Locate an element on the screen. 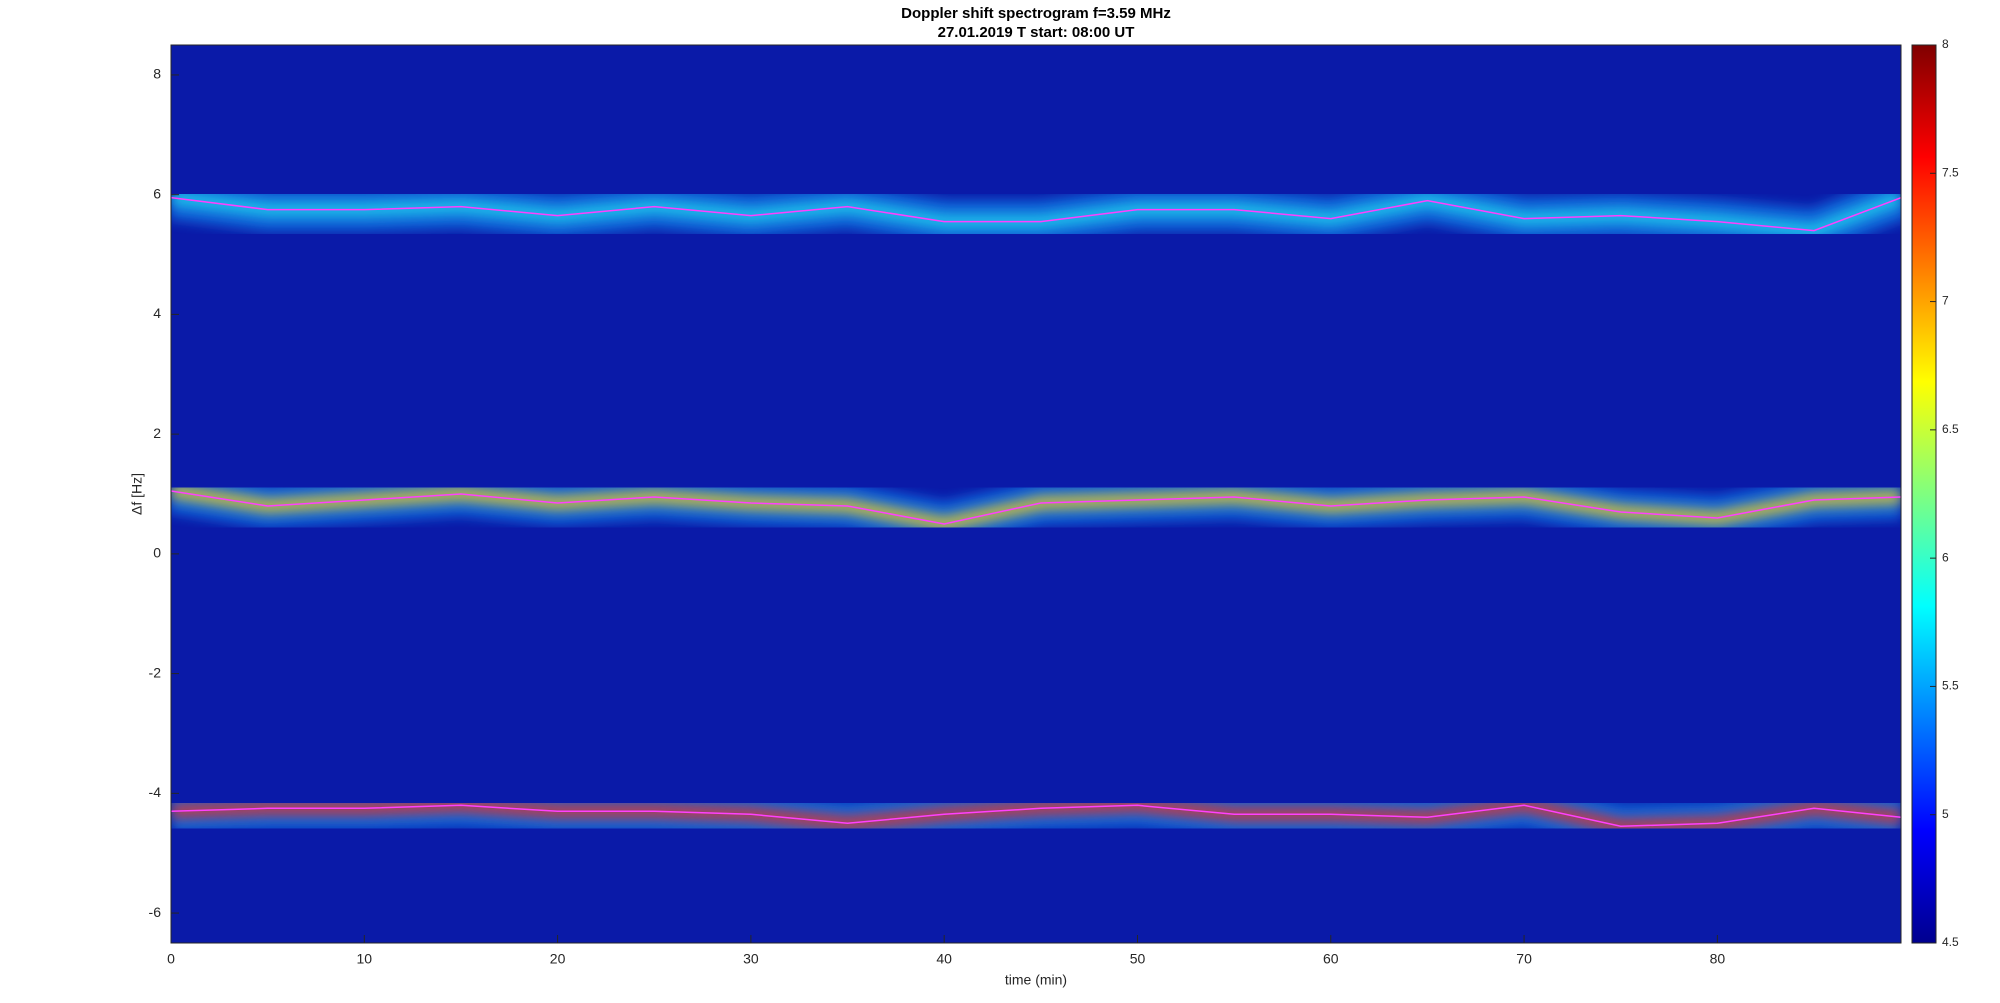 Image resolution: width=2000 pixels, height=1003 pixels. chart-title: Doppler shift spectrogram f=3.59 MHz is located at coordinates (1036, 13).